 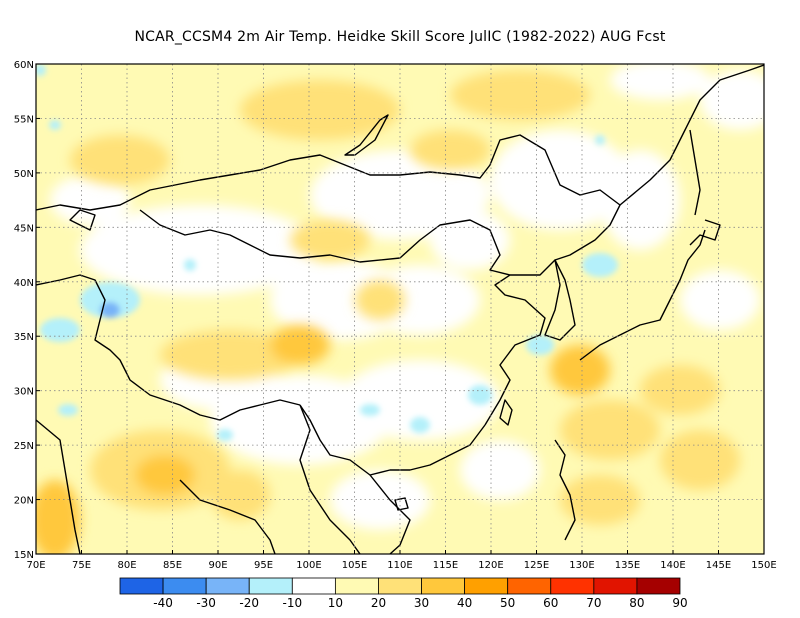 What do you see at coordinates (35, 565) in the screenshot?
I see `lon-tick-label: 70E` at bounding box center [35, 565].